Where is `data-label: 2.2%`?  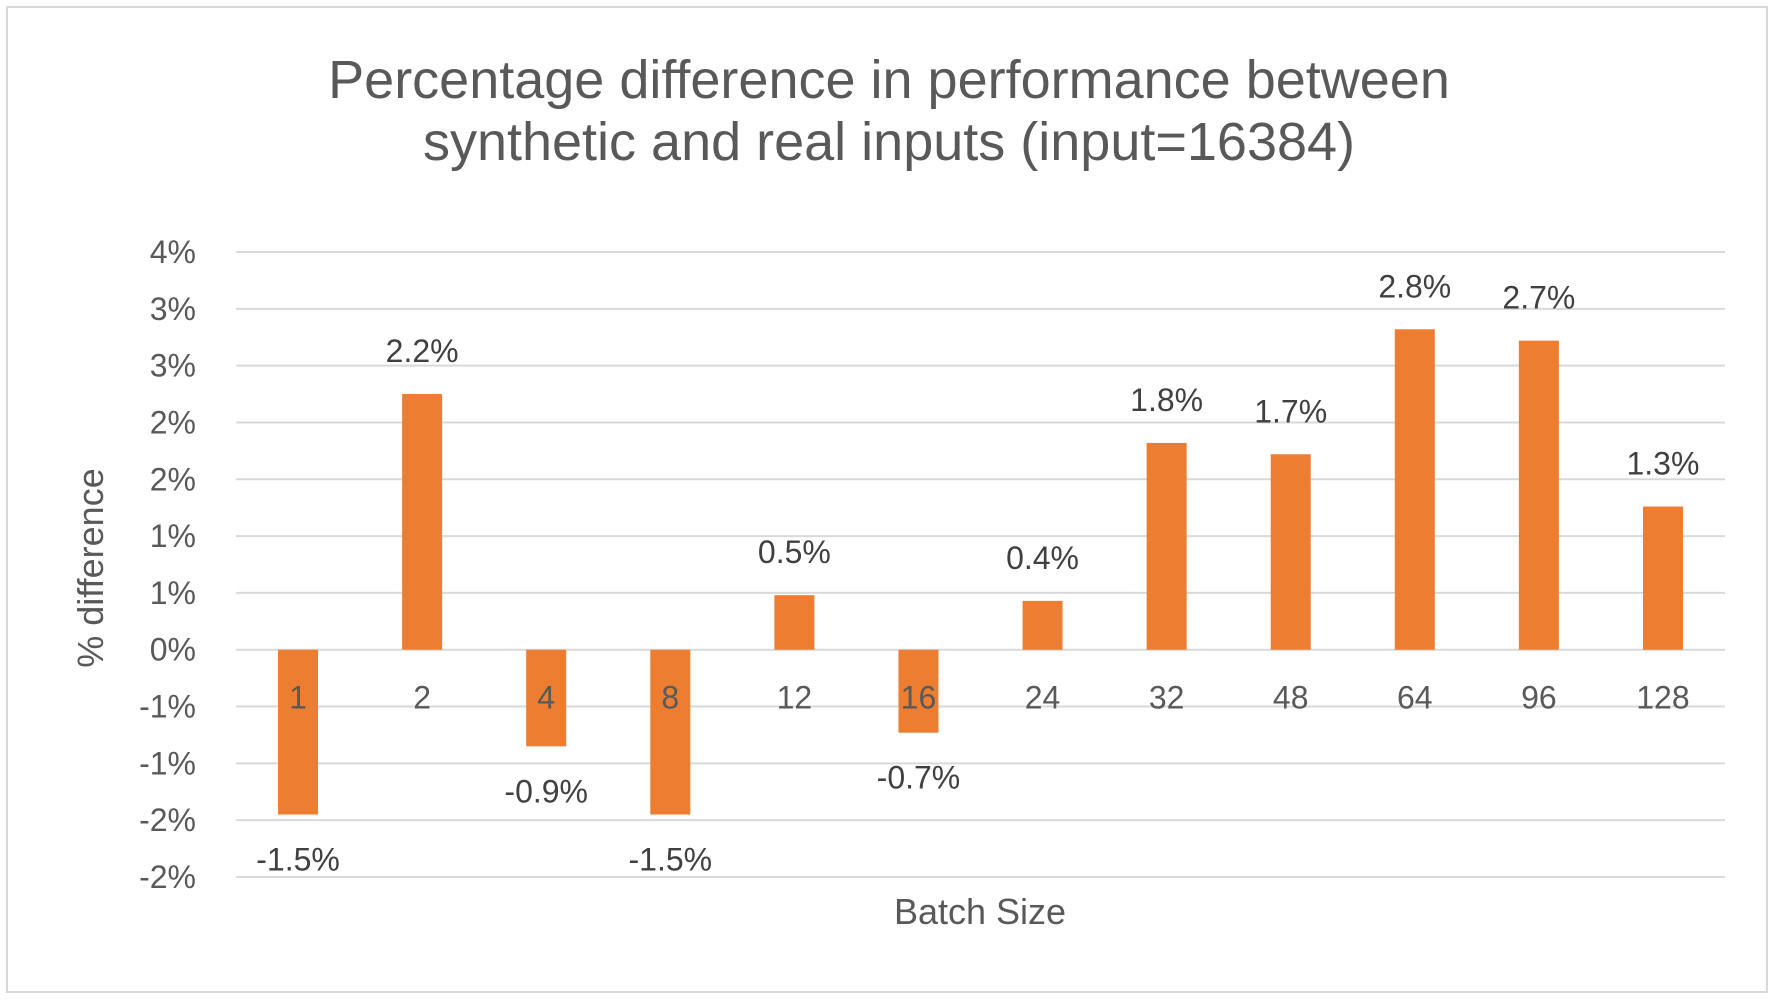
data-label: 2.2% is located at coordinates (422, 351).